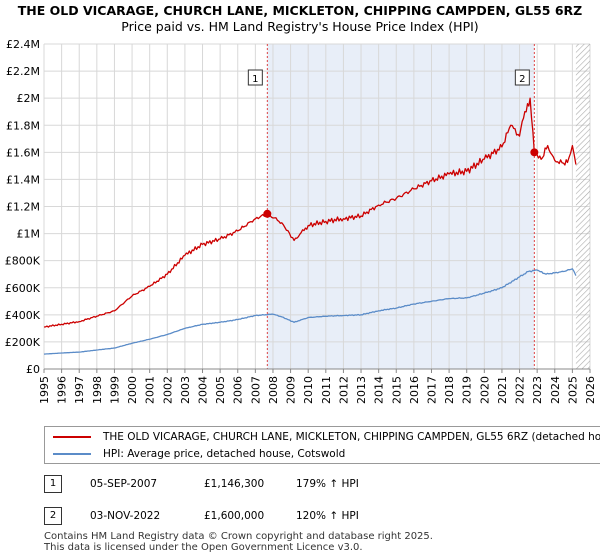  Describe the element at coordinates (590, 390) in the screenshot. I see `x-tick-label-2026: 2026` at that location.